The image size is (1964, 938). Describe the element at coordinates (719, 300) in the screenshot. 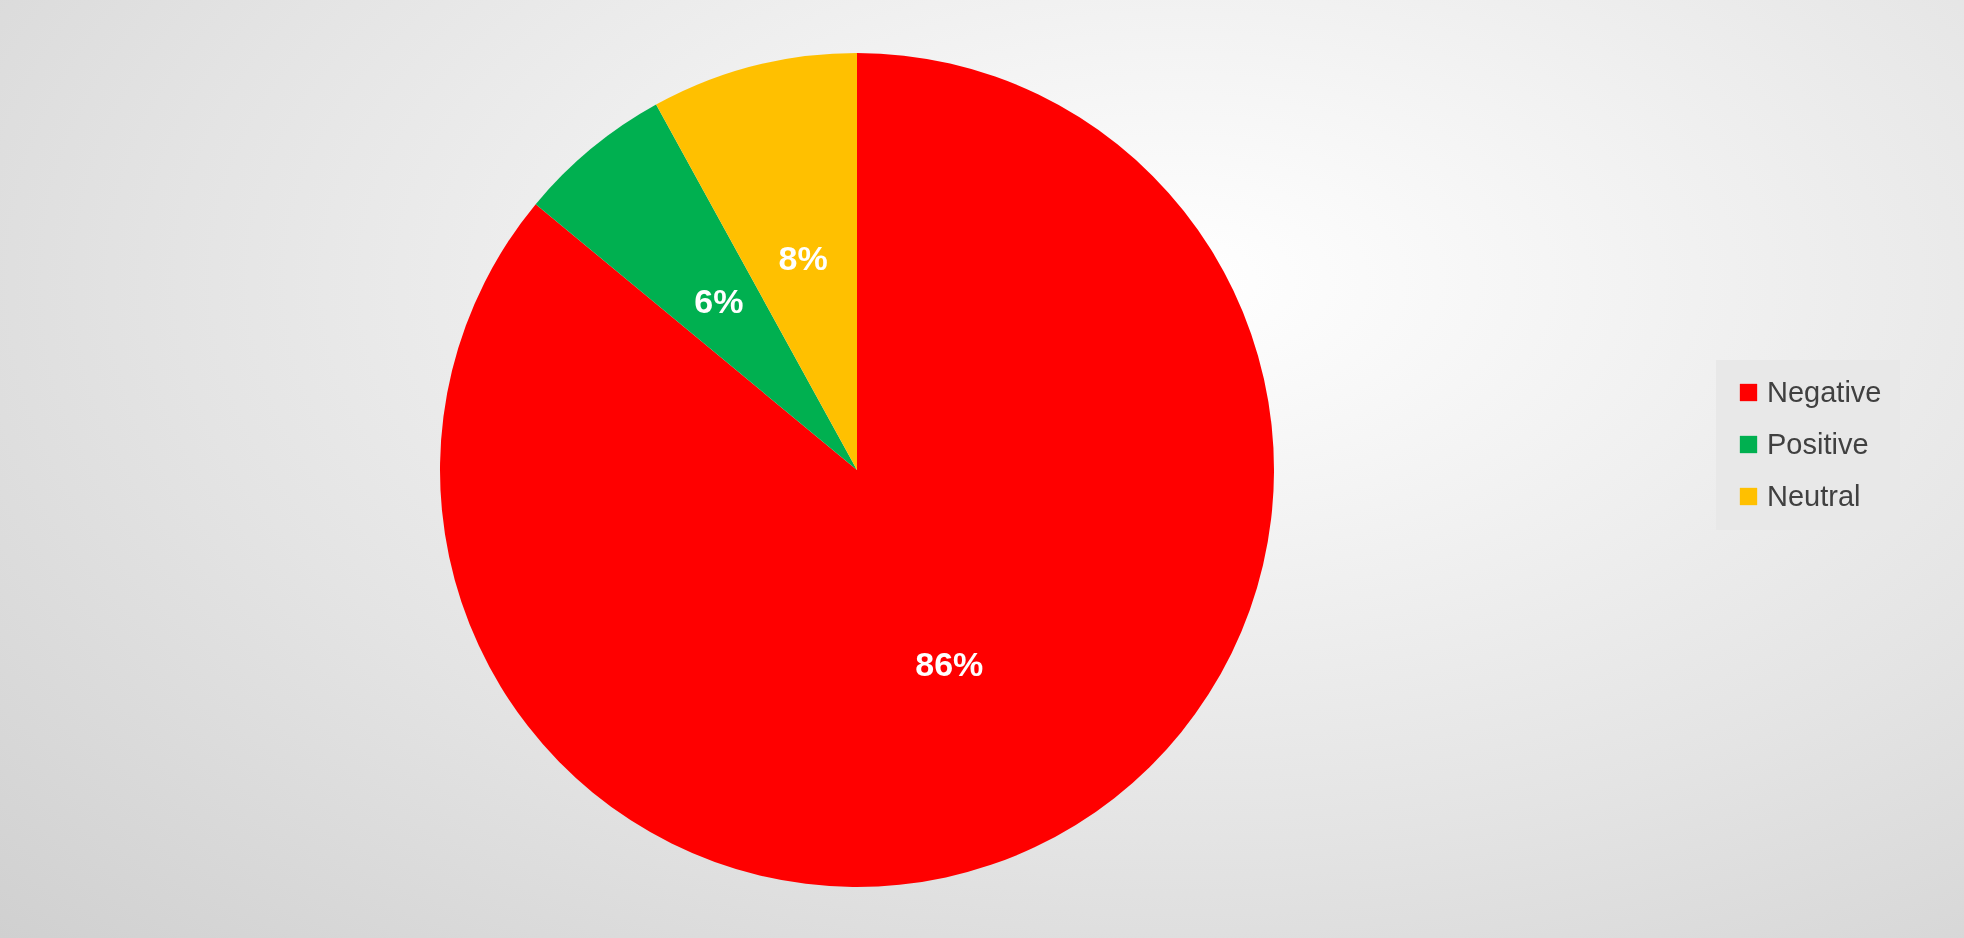

I see `data-label: 6%` at that location.